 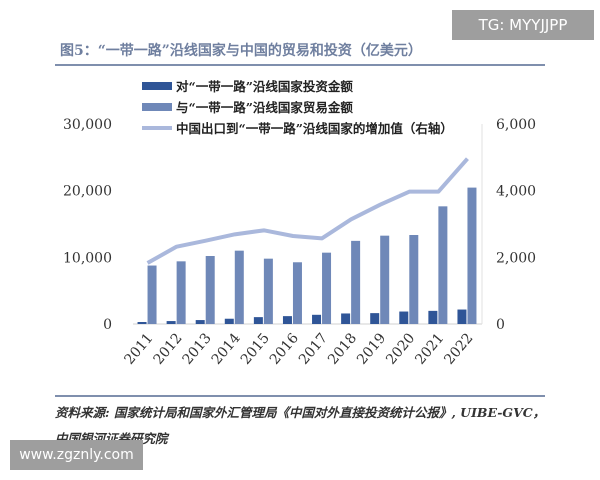 I want to click on source-rule, so click(x=300, y=396).